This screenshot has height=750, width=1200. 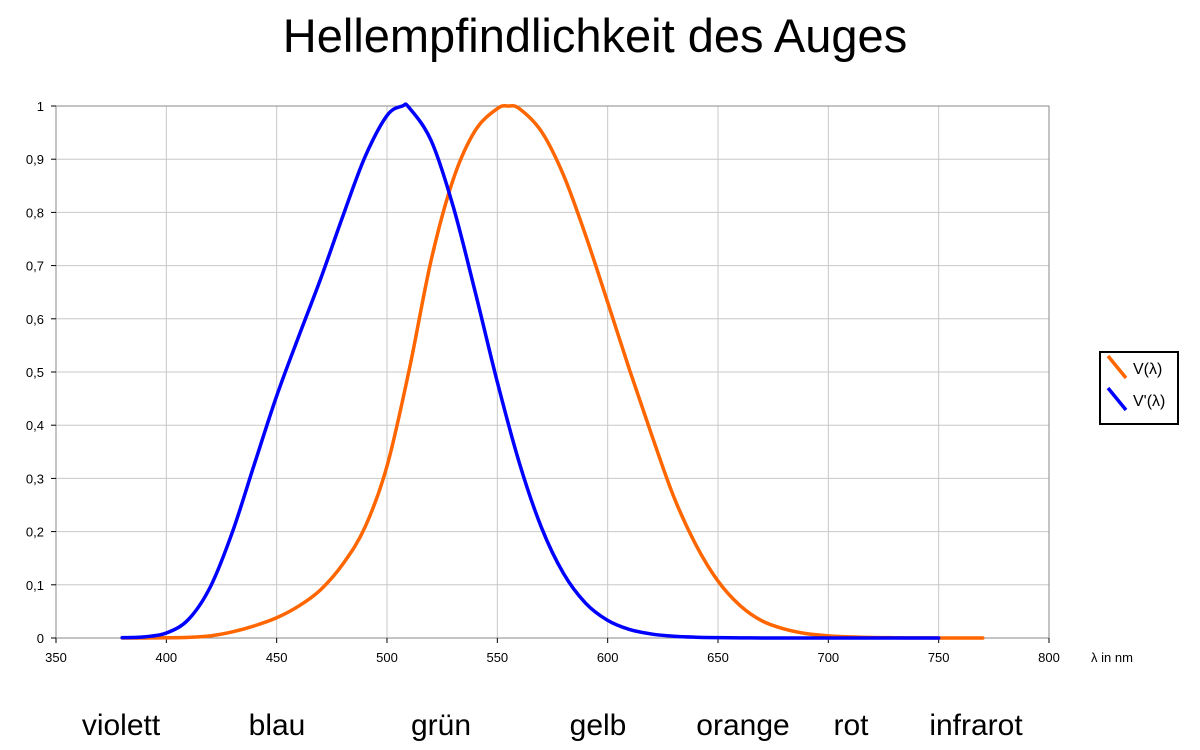 What do you see at coordinates (1139, 388) in the screenshot?
I see `legend: V(λ) V'(λ)` at bounding box center [1139, 388].